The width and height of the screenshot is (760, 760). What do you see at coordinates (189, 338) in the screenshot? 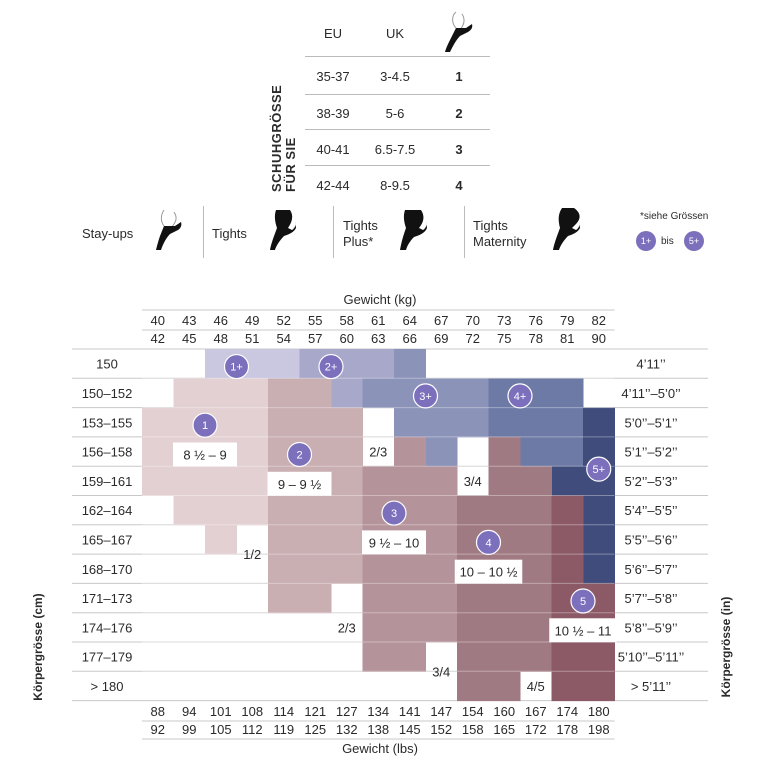
I see `kg-tick-label: 45` at bounding box center [189, 338].